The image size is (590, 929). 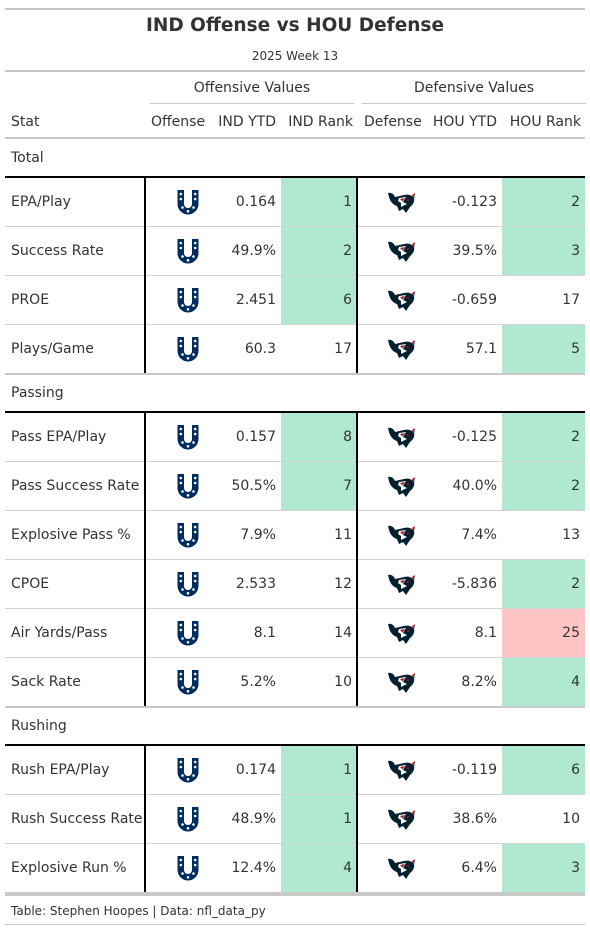 What do you see at coordinates (295, 202) in the screenshot?
I see `table-row: EPA/Play 0.164 1 -0.123 2` at bounding box center [295, 202].